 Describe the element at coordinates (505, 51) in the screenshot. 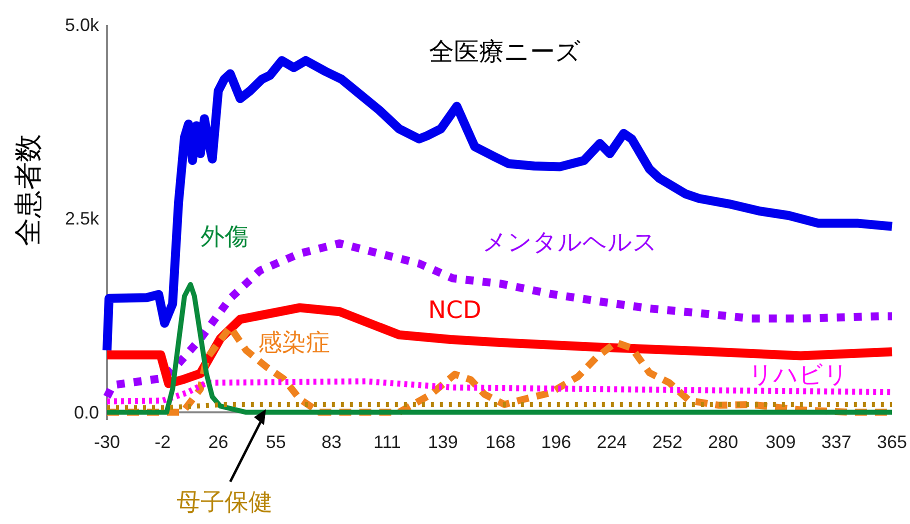

I see `text: 全医療ニーズ` at that location.